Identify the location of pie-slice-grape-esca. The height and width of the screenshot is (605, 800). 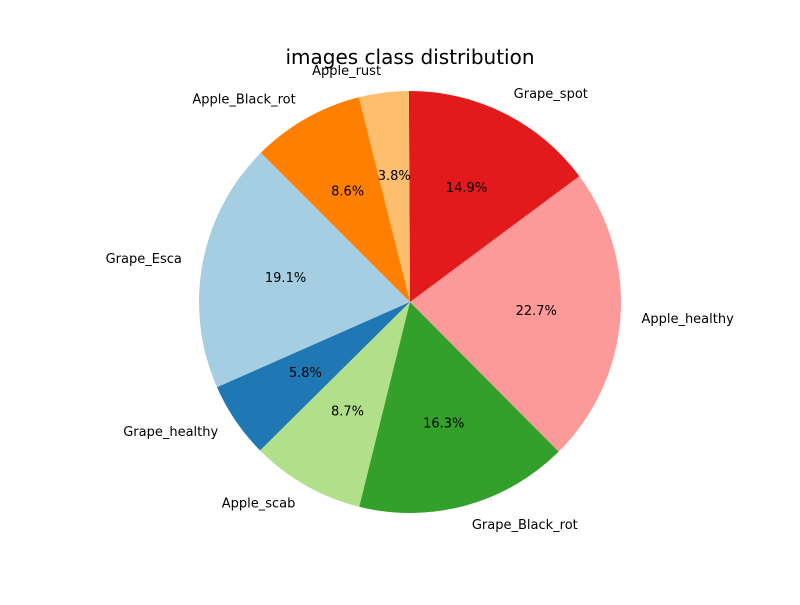
(304, 270).